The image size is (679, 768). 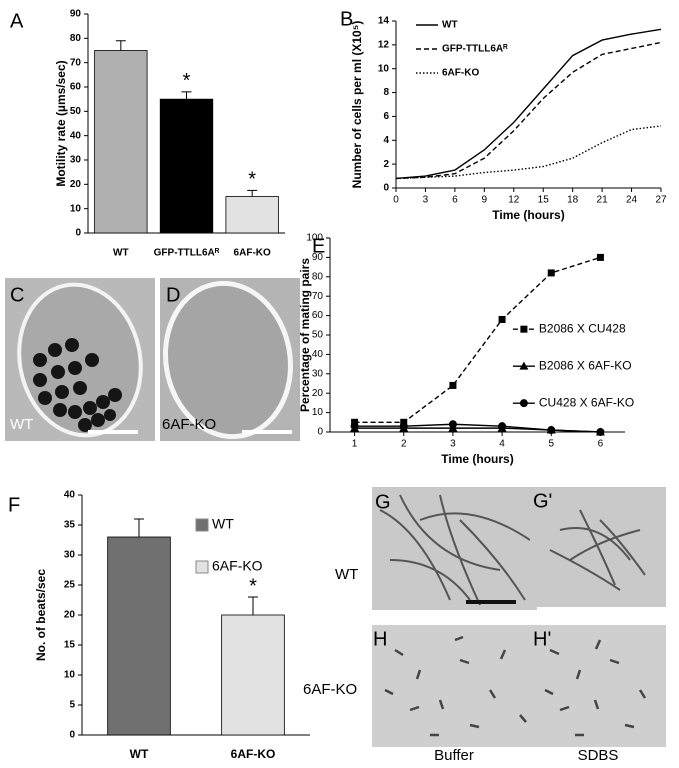 I want to click on x-tick-label: 3, so click(x=453, y=444).